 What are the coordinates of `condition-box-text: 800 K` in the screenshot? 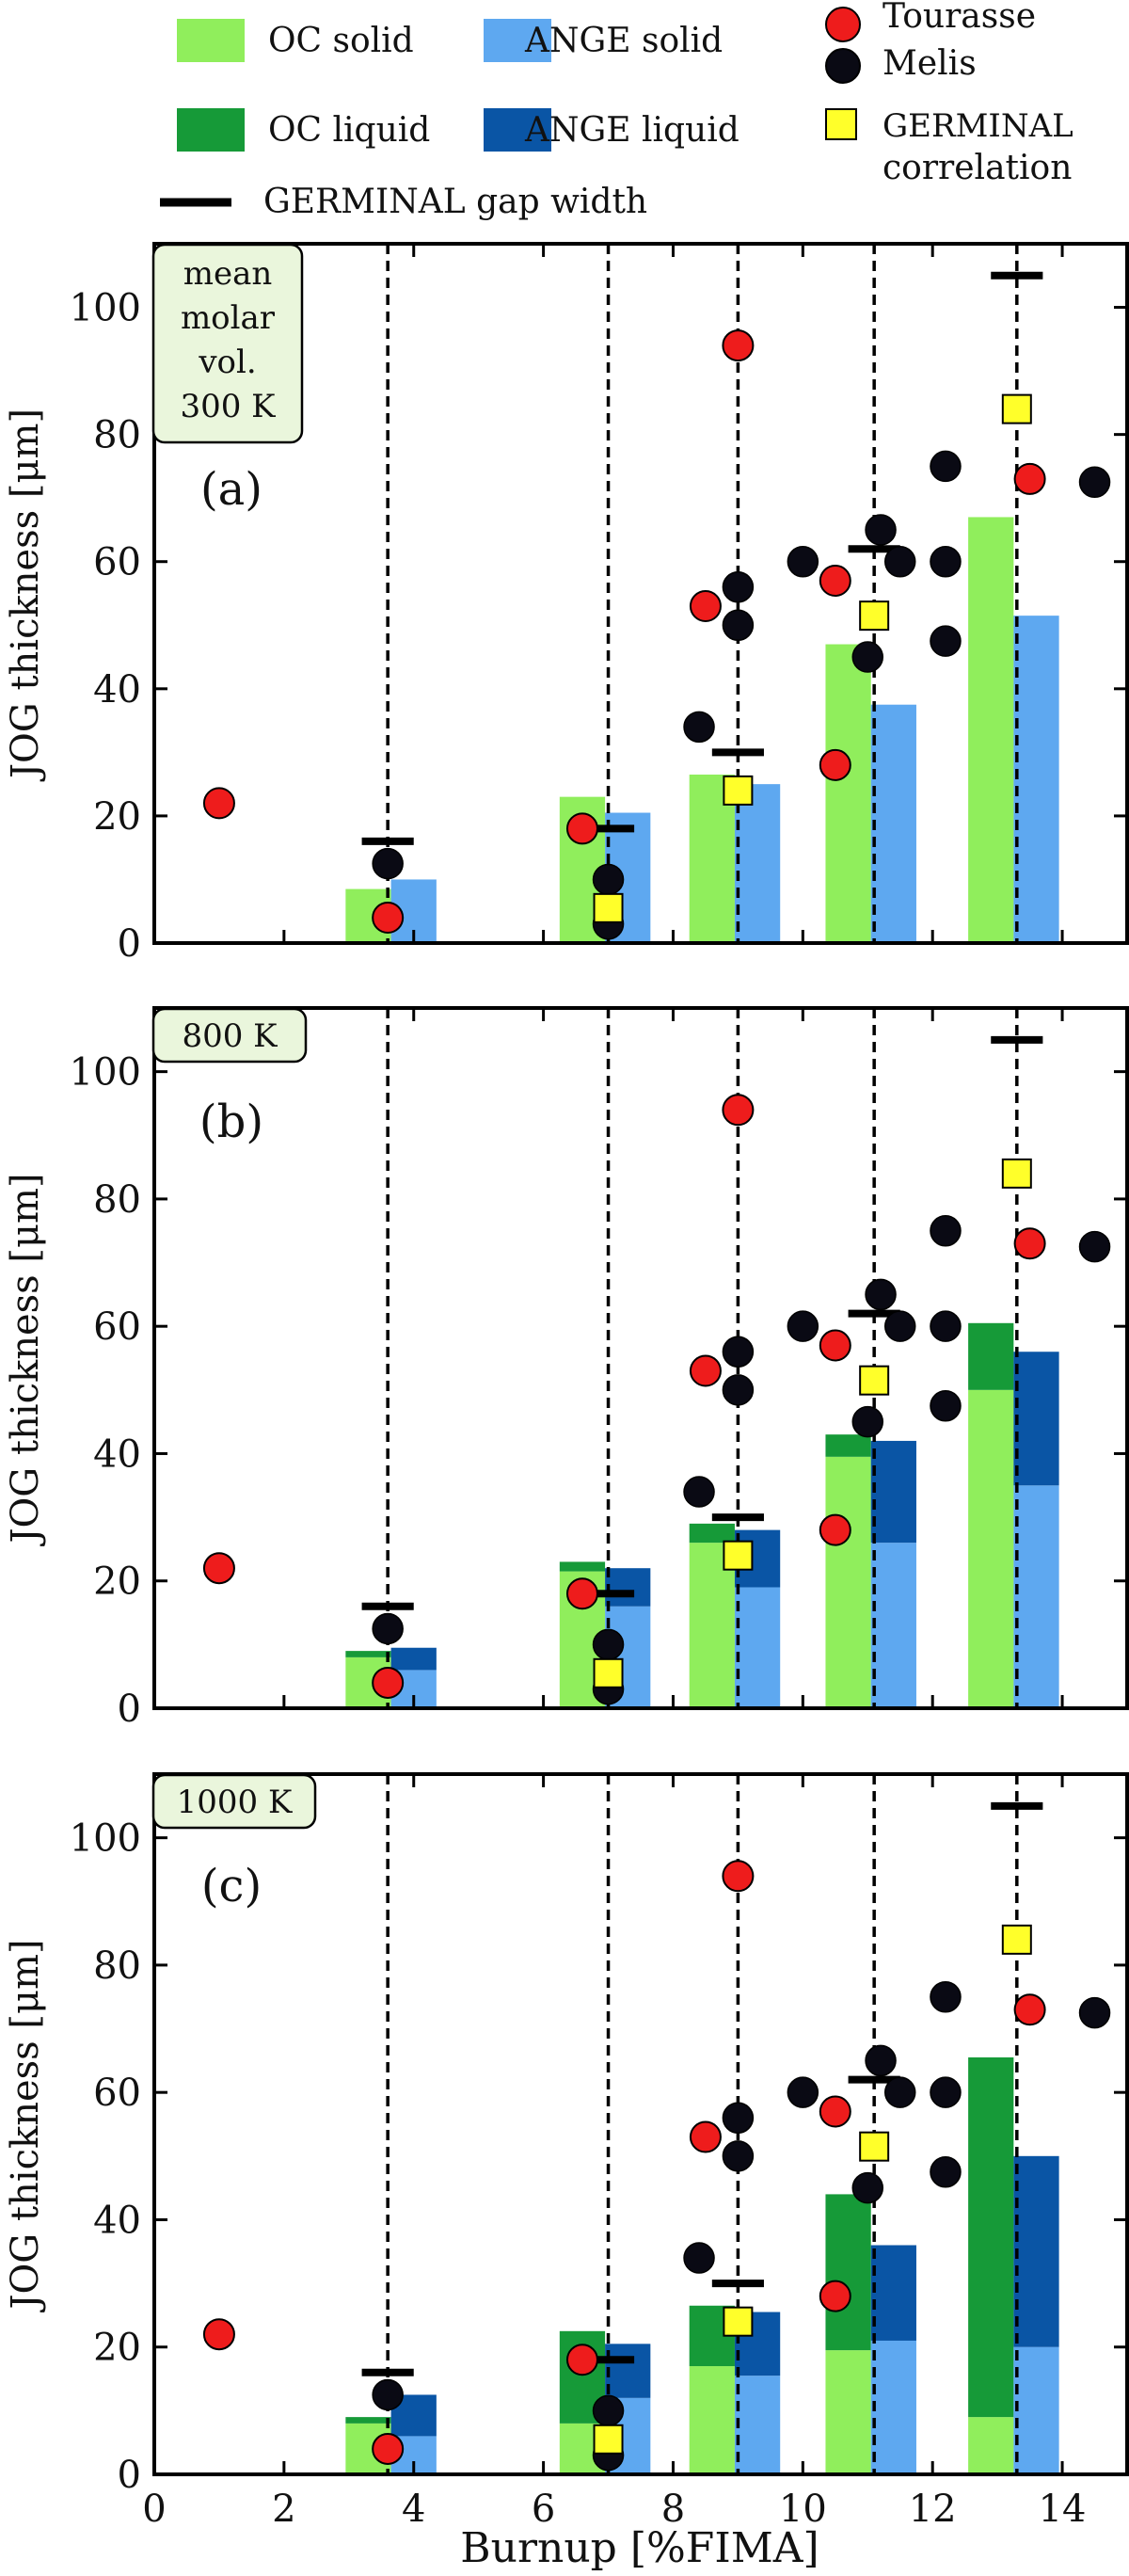 It's located at (230, 1036).